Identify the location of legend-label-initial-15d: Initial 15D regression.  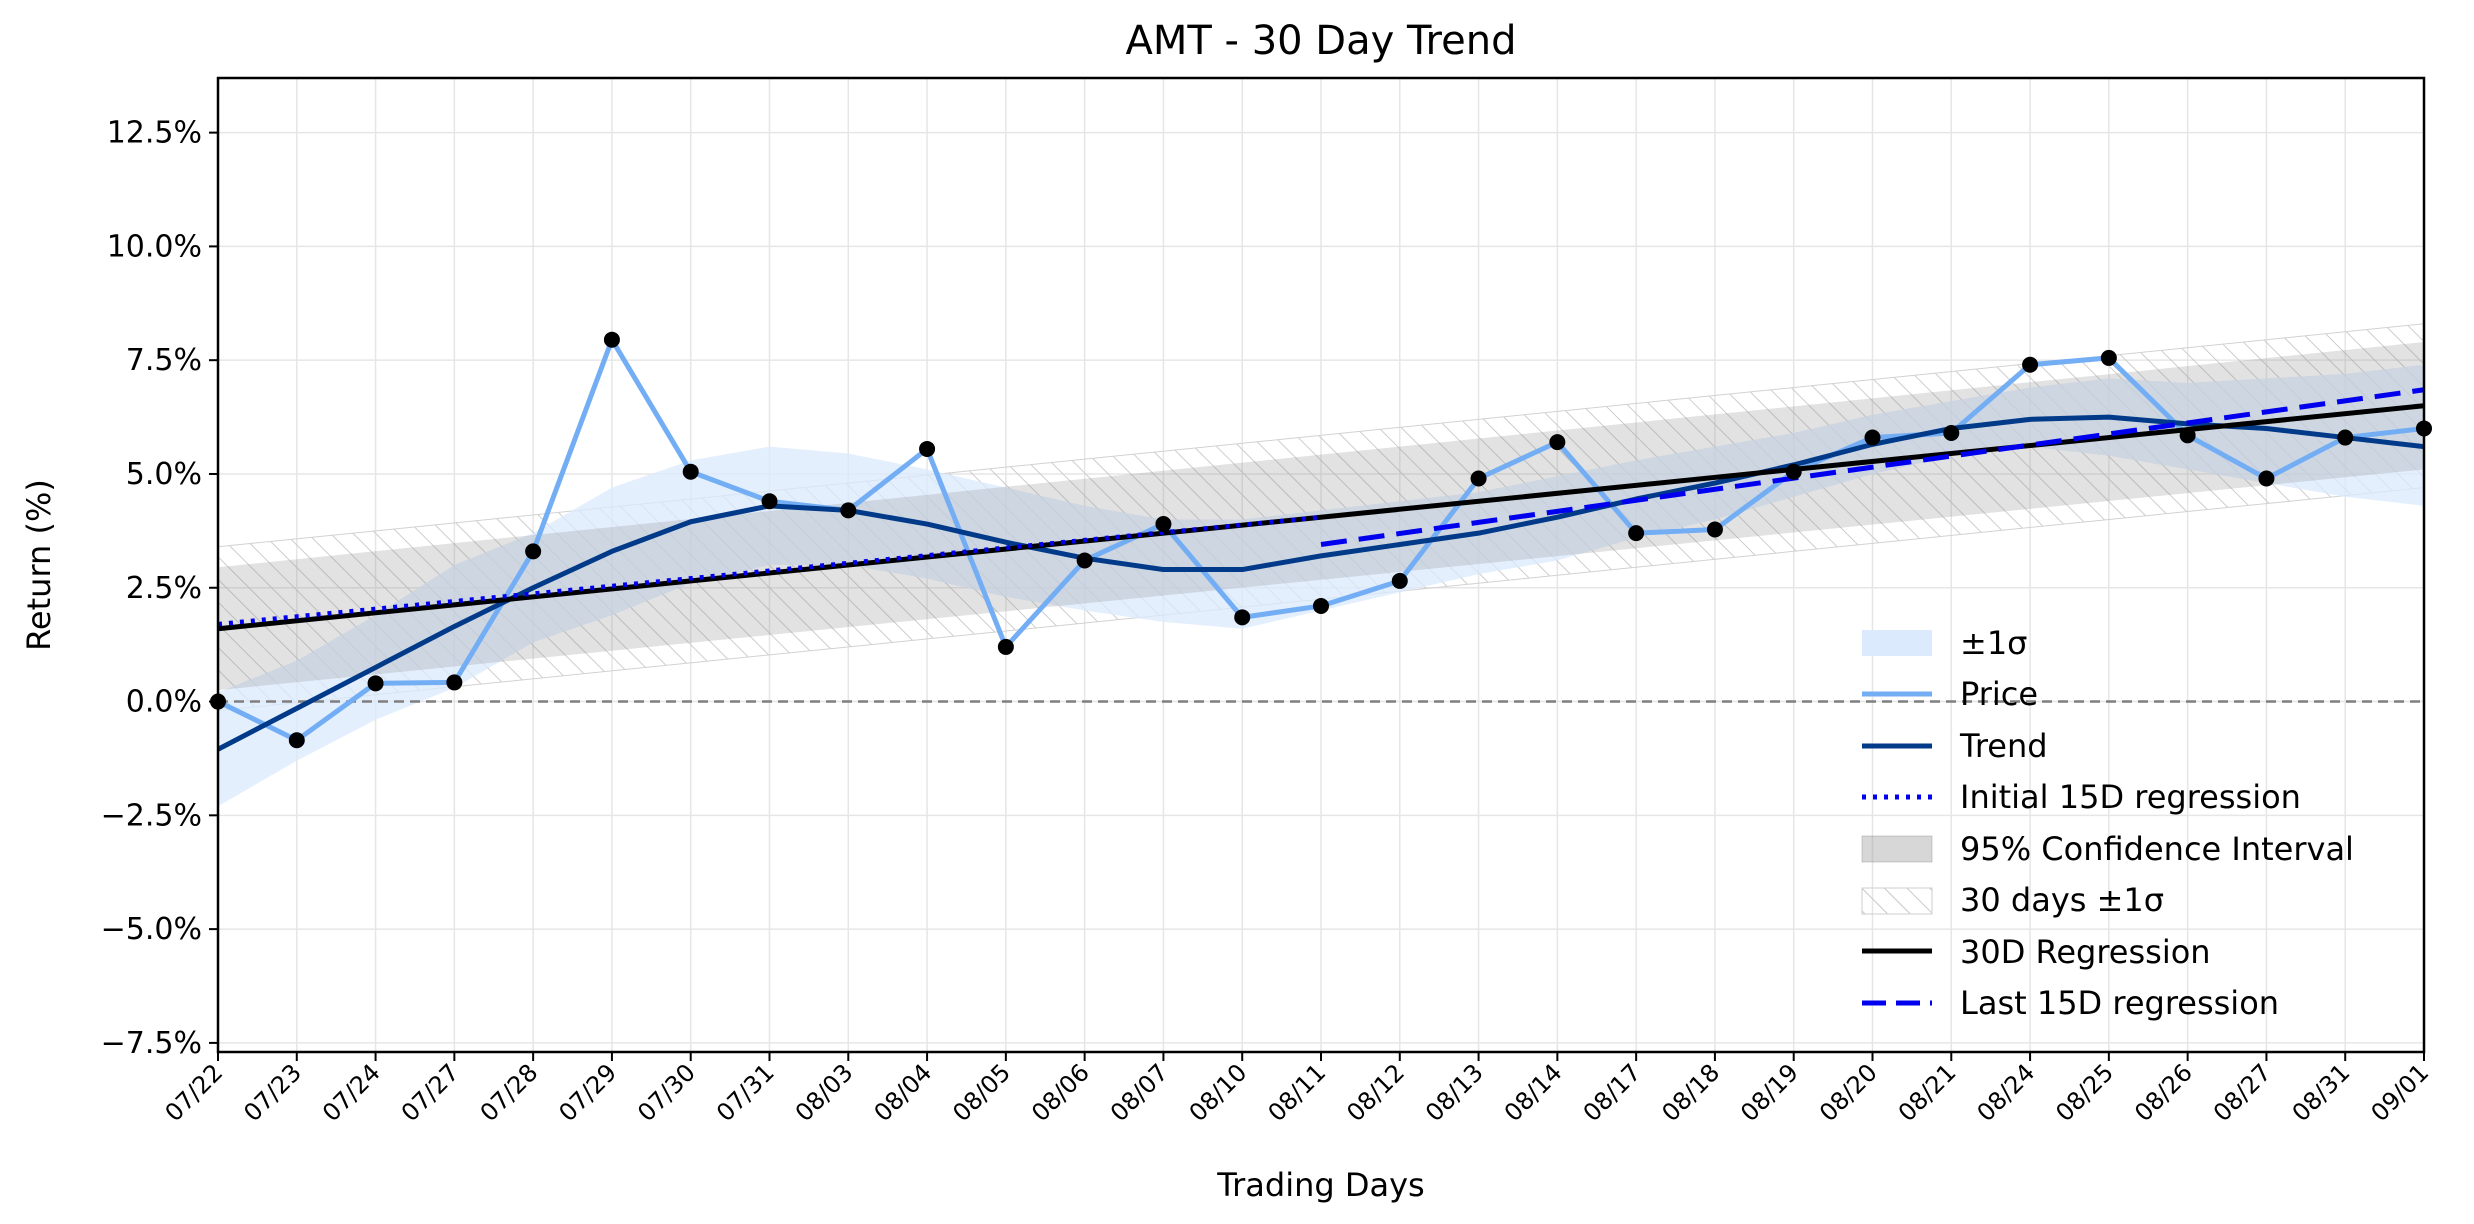
(2130, 797).